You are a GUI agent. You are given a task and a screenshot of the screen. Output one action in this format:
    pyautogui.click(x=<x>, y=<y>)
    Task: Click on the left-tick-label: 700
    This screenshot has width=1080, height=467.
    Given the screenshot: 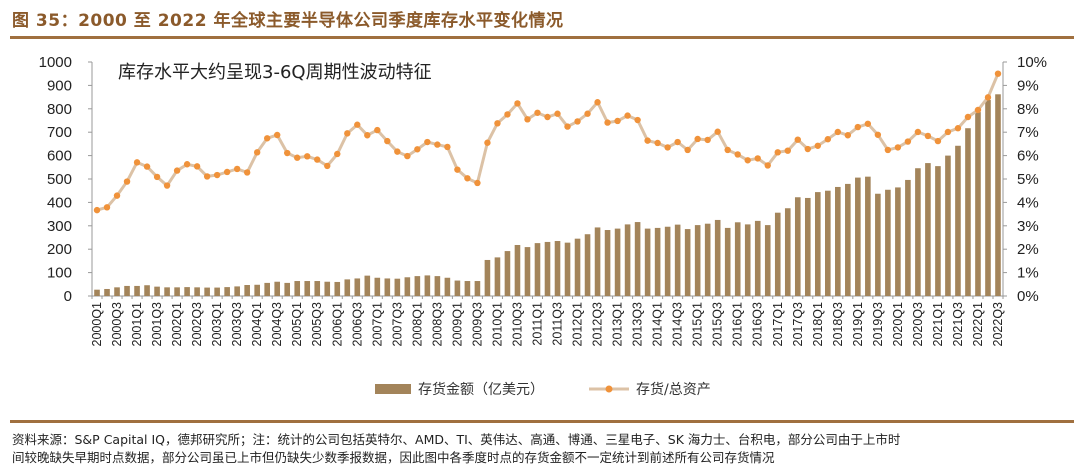 What is the action you would take?
    pyautogui.click(x=59, y=132)
    